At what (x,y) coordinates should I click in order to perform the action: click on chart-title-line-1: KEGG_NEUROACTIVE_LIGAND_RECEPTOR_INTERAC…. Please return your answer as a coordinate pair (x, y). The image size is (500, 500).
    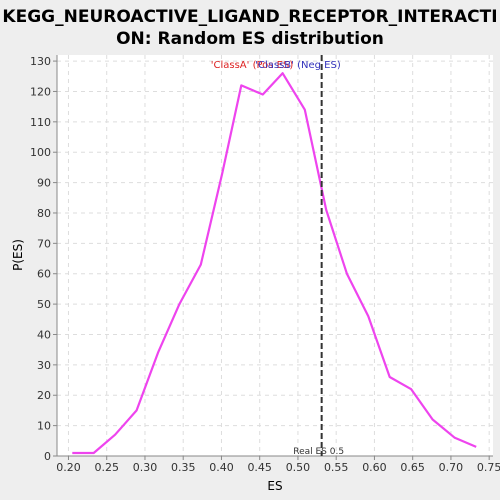
    Looking at the image, I should click on (249, 17).